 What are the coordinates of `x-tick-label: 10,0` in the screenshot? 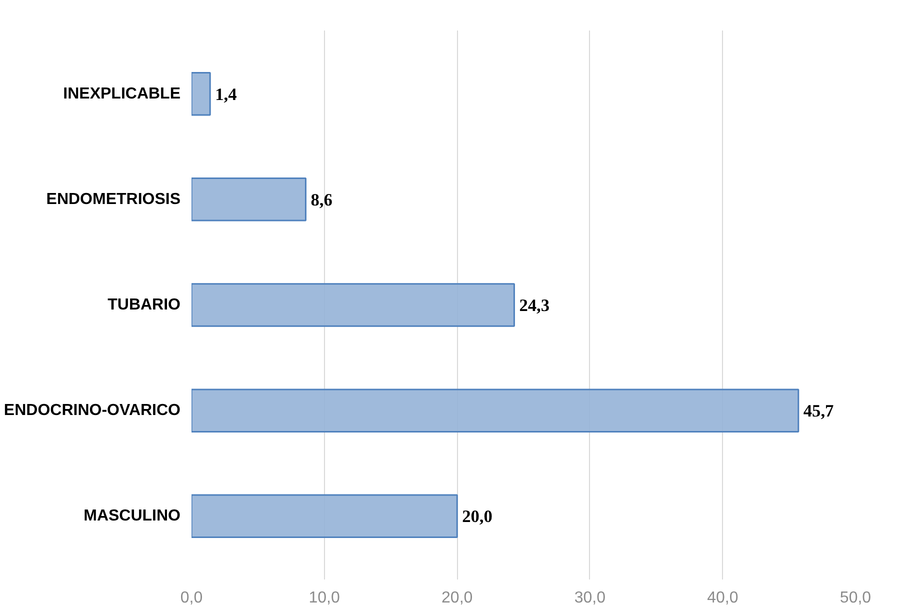 It's located at (324, 598).